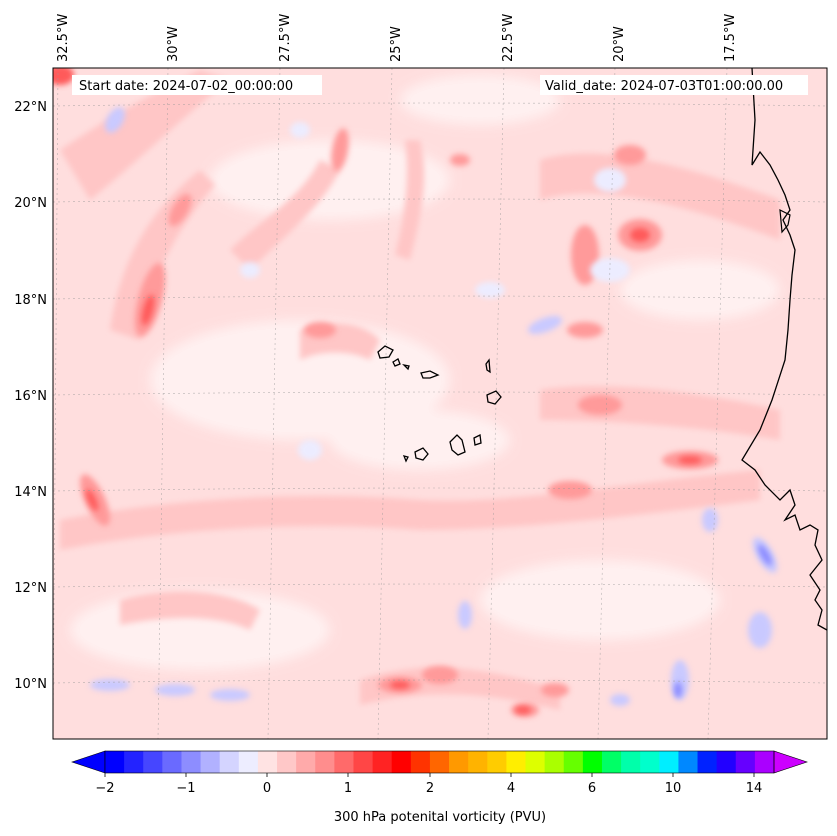 Image resolution: width=837 pixels, height=836 pixels. Describe the element at coordinates (508, 38) in the screenshot. I see `lon-label: 22.5°W` at that location.